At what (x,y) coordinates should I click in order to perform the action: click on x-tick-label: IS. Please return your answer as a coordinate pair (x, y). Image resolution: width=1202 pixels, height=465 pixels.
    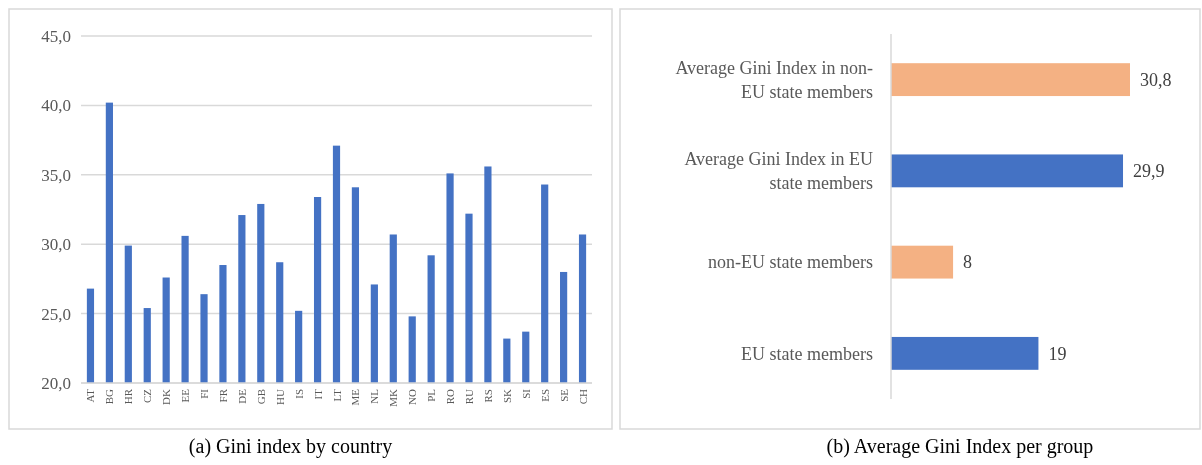
    Looking at the image, I should click on (298, 394).